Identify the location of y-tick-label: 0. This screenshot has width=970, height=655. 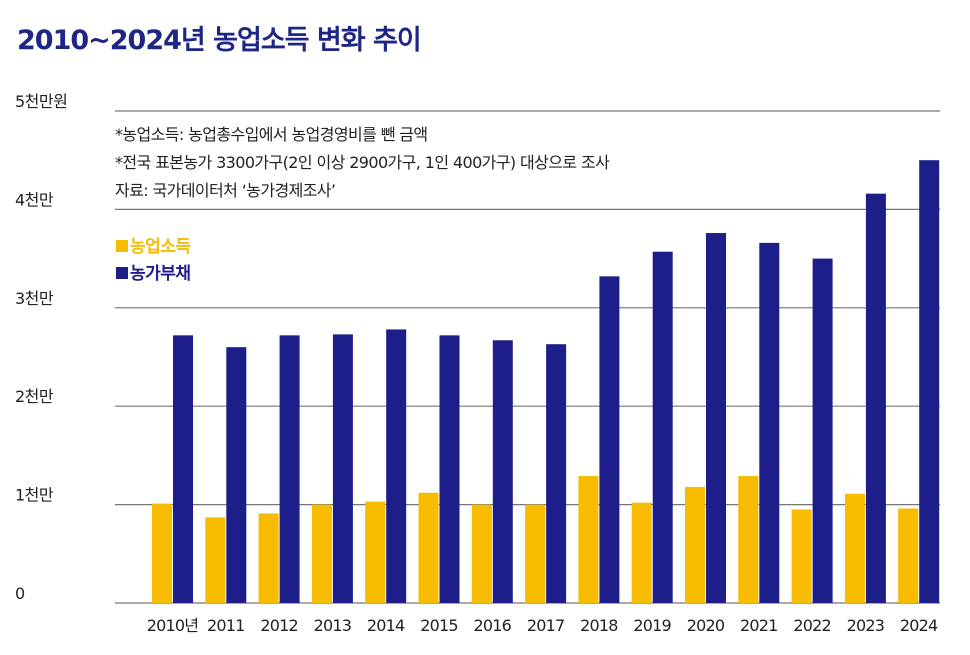
(20, 593).